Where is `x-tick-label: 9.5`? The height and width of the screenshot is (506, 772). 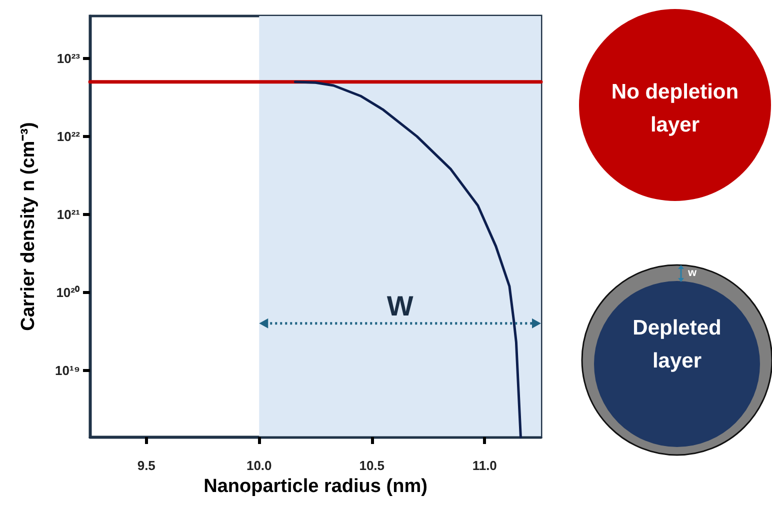
x-tick-label: 9.5 is located at coordinates (146, 465).